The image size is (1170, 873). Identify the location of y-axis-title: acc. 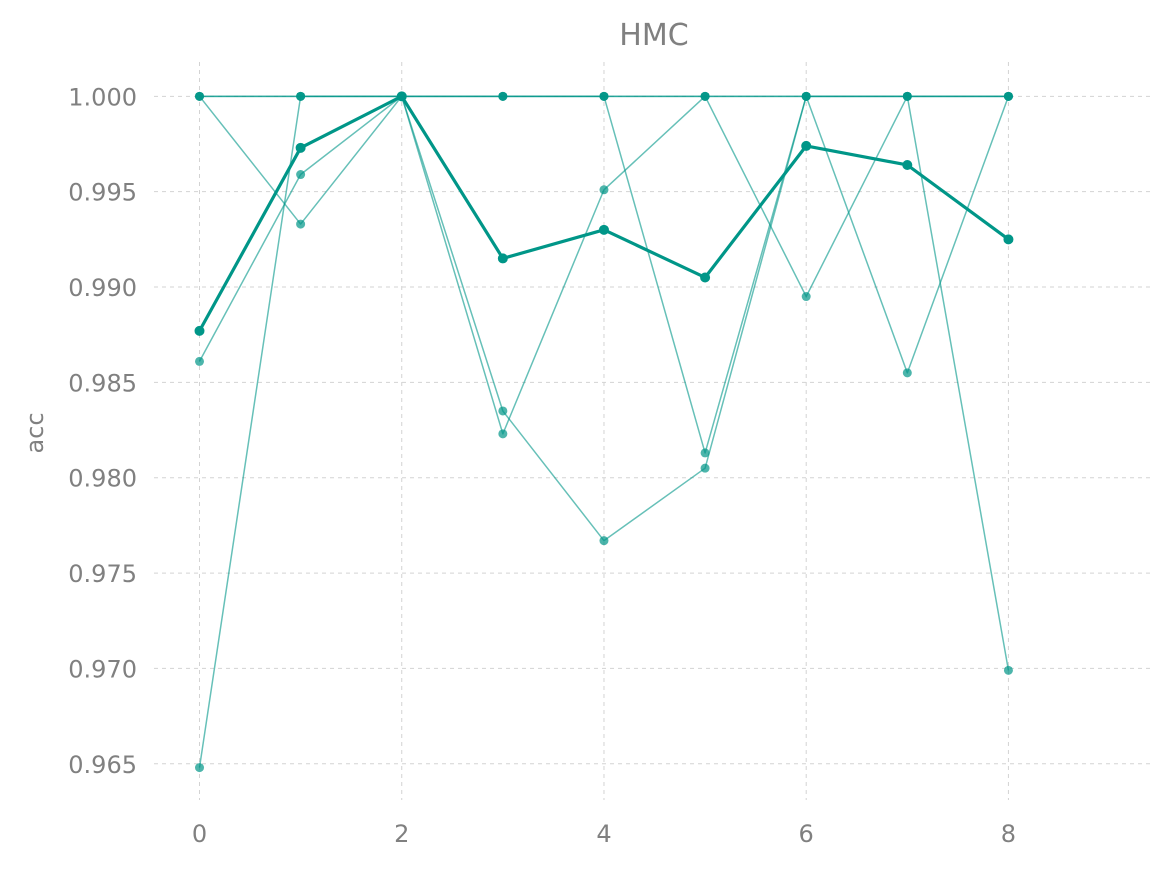
(35, 432).